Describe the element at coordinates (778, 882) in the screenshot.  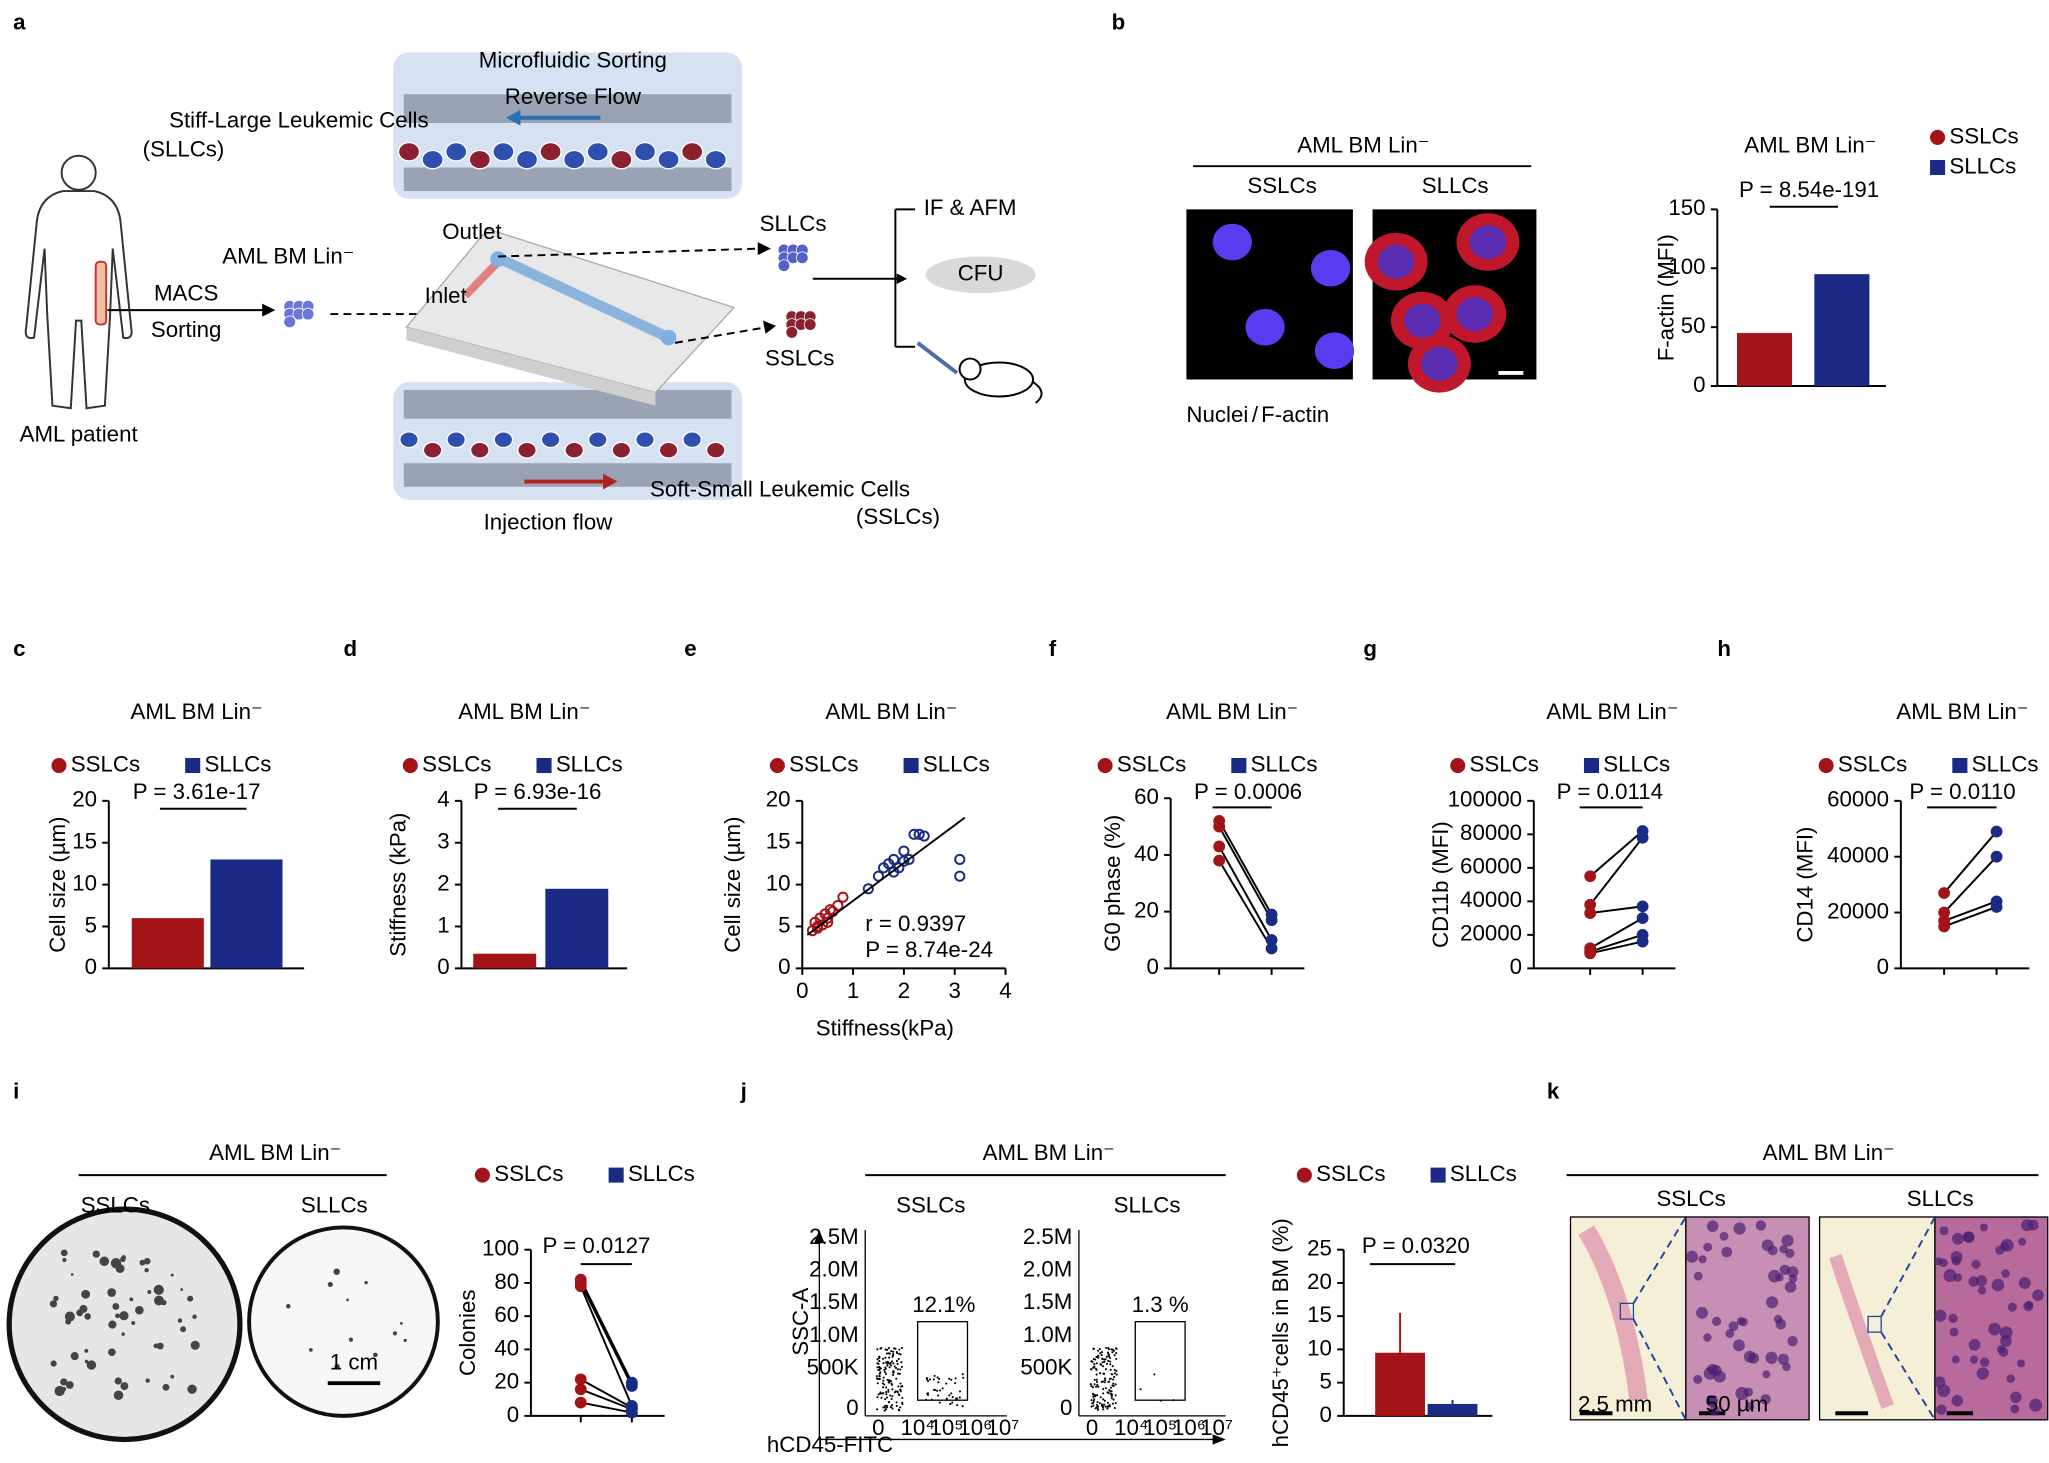
I see `y-tick-label: 10` at that location.